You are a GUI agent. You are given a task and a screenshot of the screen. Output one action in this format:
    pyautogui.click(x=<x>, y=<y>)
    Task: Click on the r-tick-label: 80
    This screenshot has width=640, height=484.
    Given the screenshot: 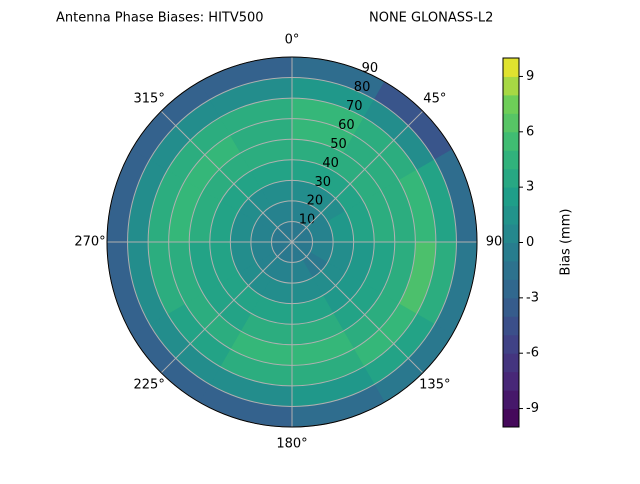 What is the action you would take?
    pyautogui.click(x=362, y=87)
    